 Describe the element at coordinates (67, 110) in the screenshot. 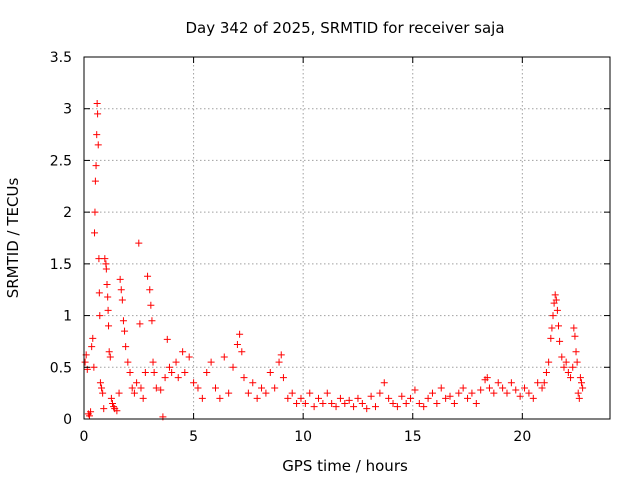

I see `y-tick-label: 3` at that location.